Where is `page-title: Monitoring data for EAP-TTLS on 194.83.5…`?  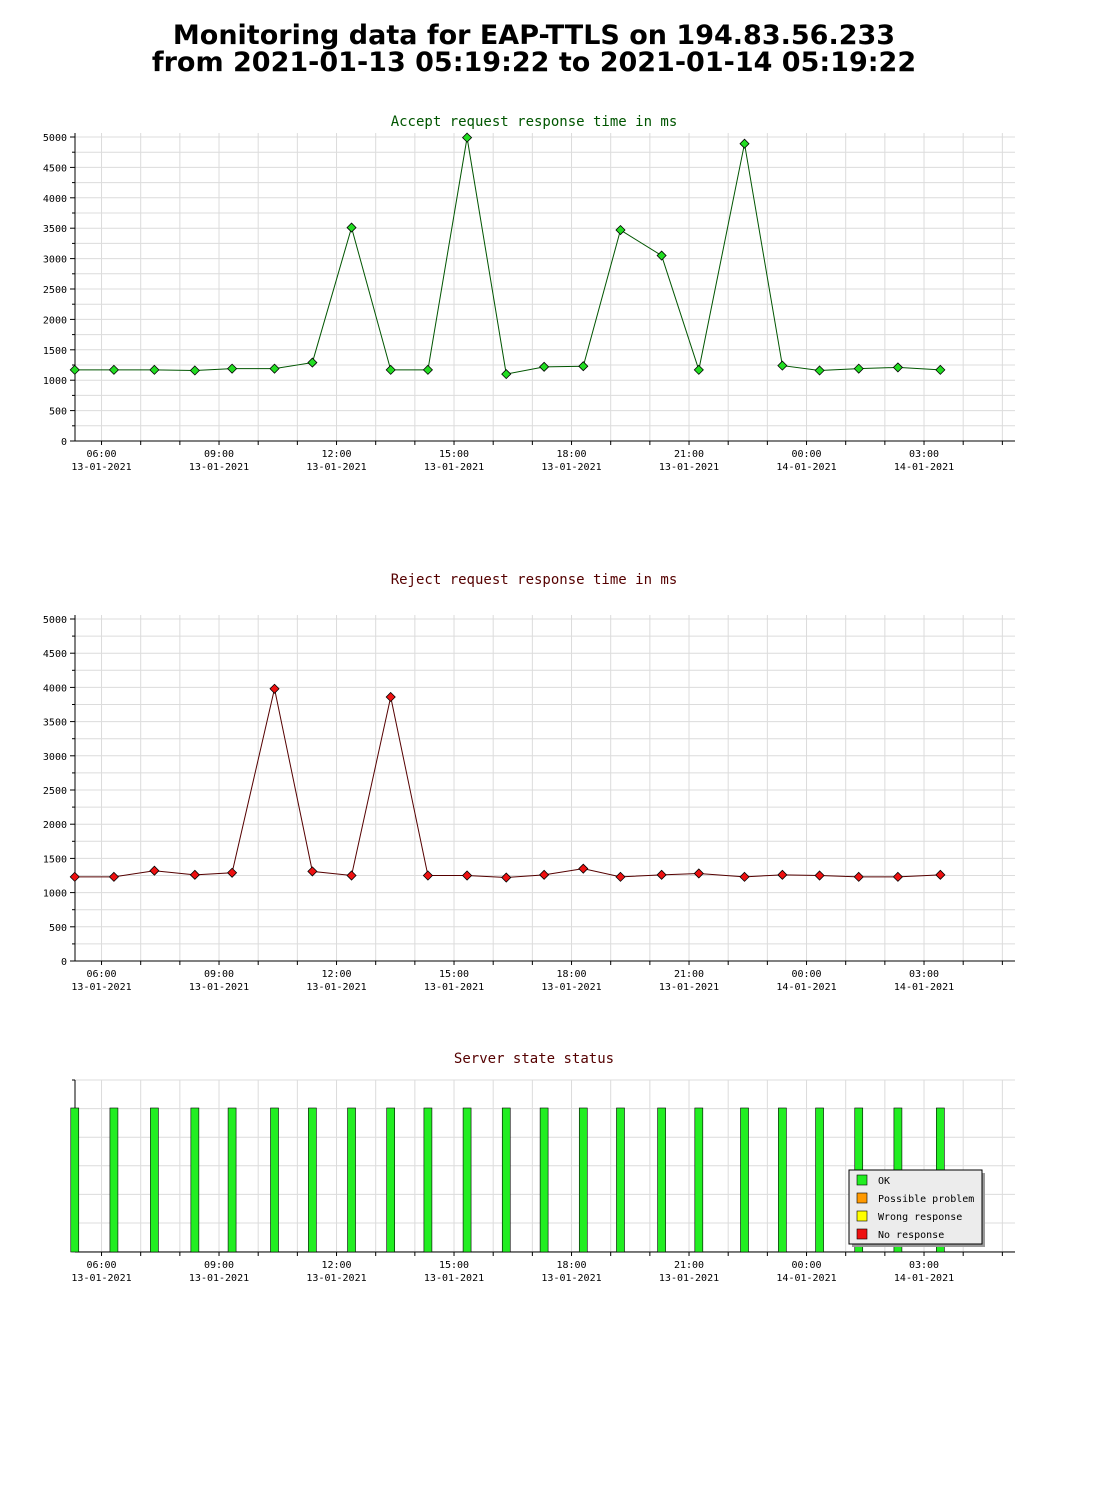 page-title: Monitoring data for EAP-TTLS on 194.83.5… is located at coordinates (534, 49).